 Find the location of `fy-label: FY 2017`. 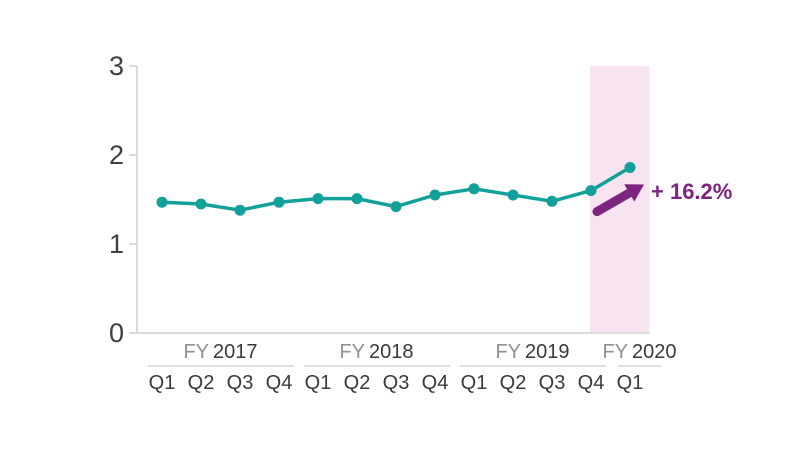

fy-label: FY 2017 is located at coordinates (221, 352).